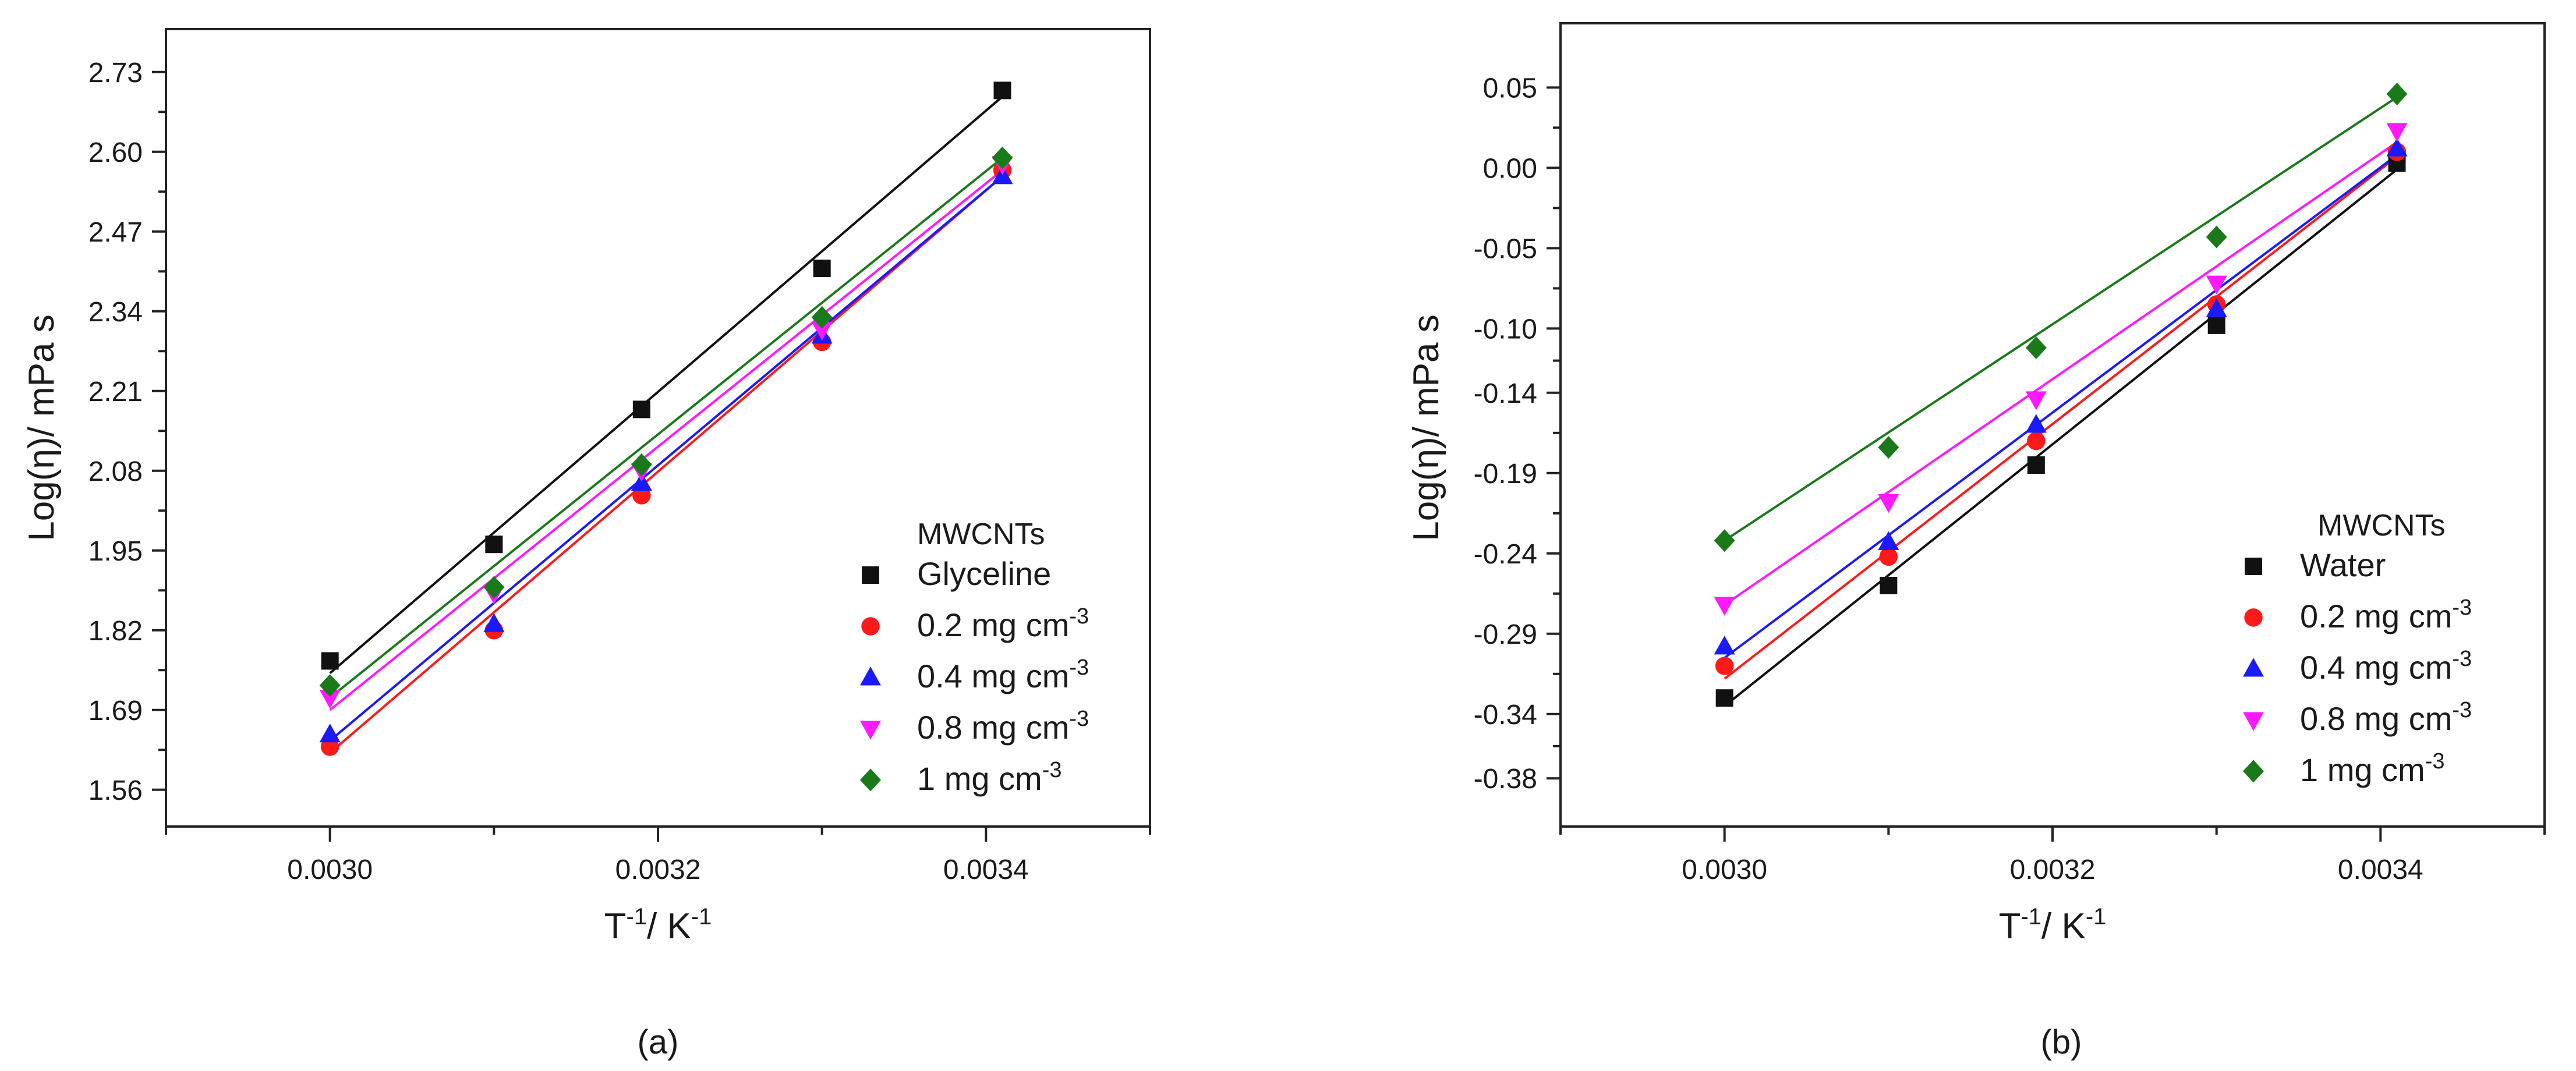 Image resolution: width=2576 pixels, height=1071 pixels. What do you see at coordinates (1510, 168) in the screenshot?
I see `y-tick-label: 0.00` at bounding box center [1510, 168].